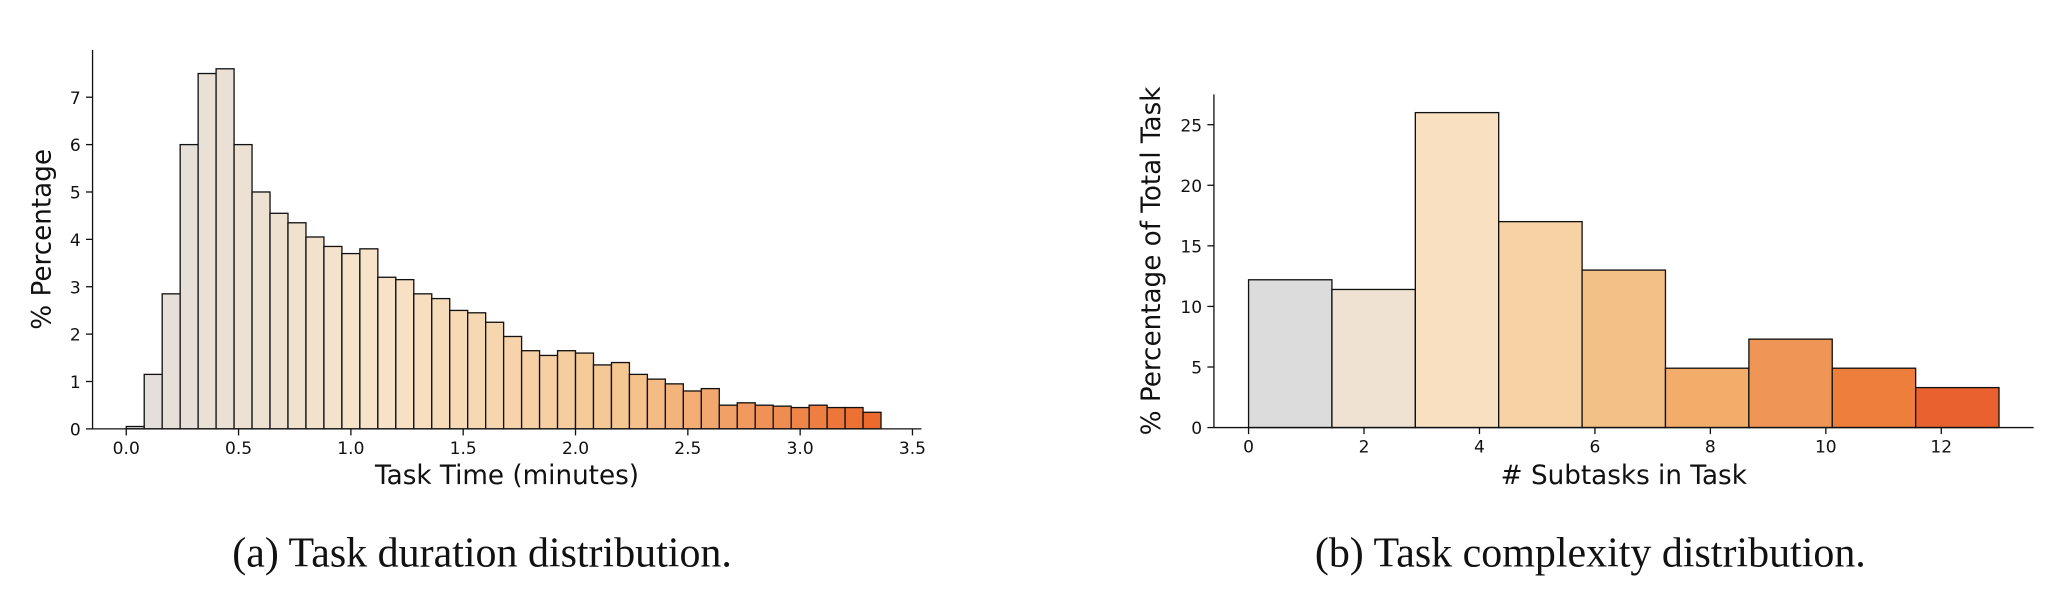  I want to click on y-tick-label: 6, so click(75, 146).